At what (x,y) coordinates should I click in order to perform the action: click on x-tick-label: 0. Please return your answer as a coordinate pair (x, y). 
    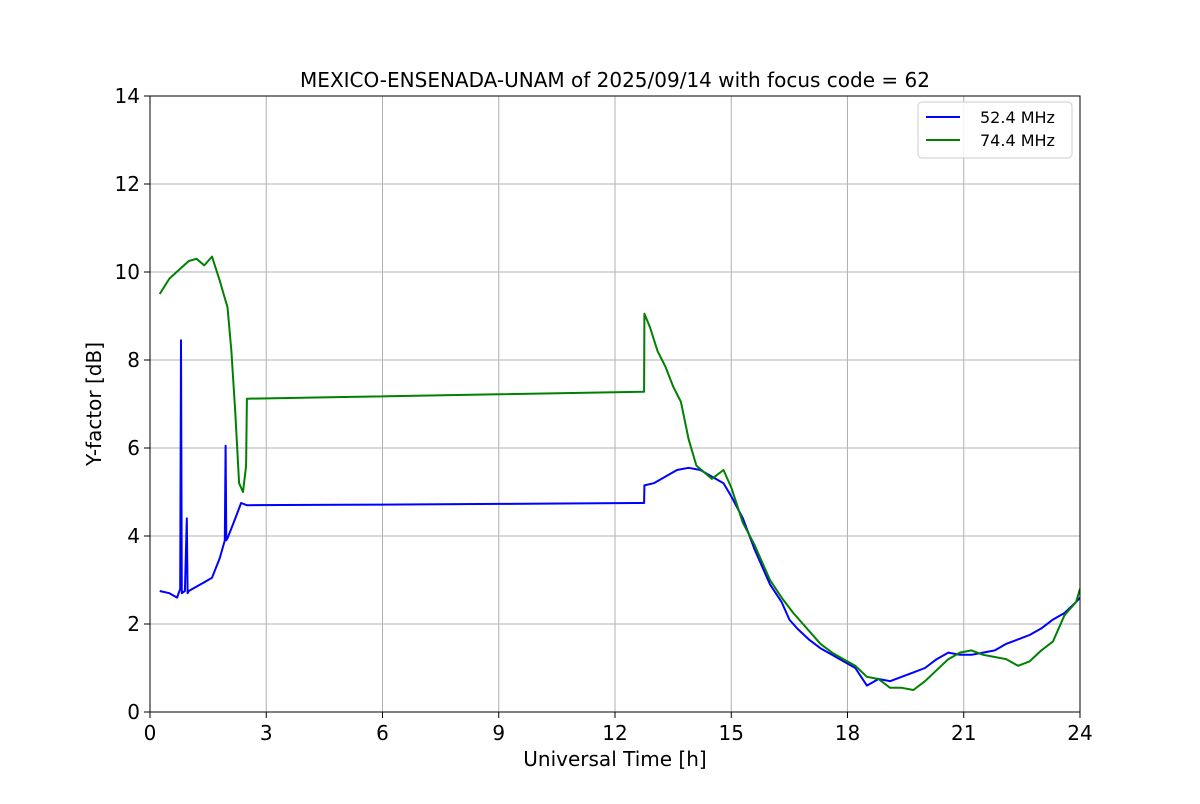
    Looking at the image, I should click on (150, 733).